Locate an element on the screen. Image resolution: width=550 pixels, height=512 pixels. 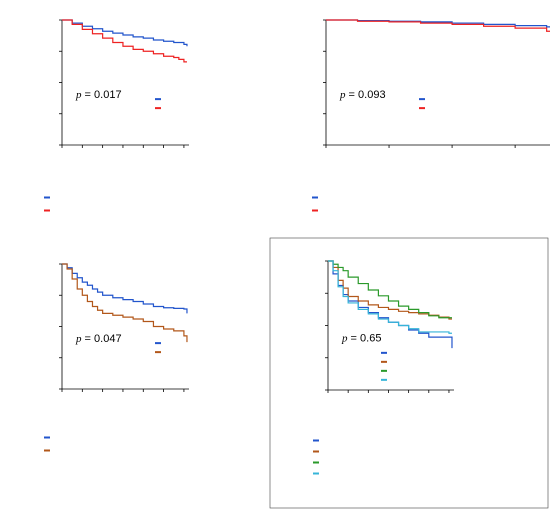
p-value-text: p = 0.047 is located at coordinates (98, 339).